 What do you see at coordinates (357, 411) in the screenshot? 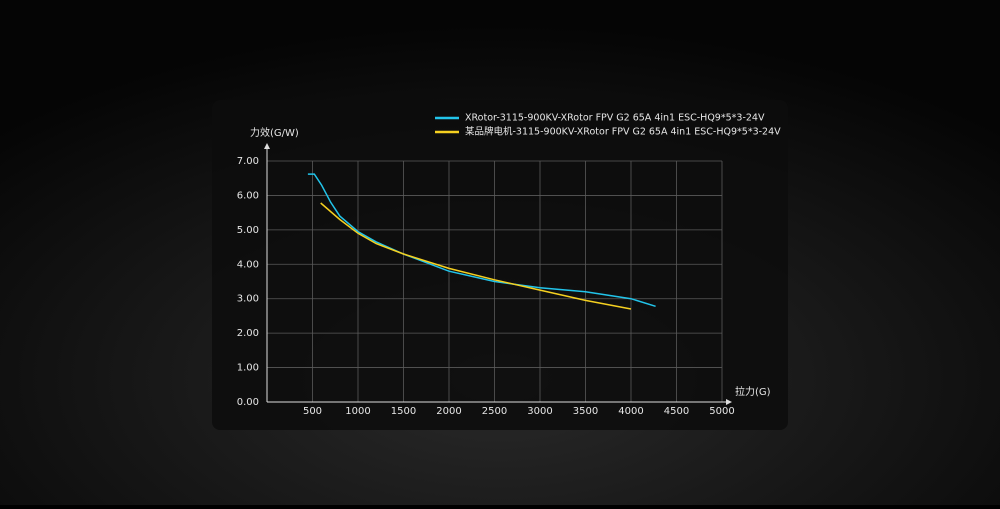
I see `x-tick-label: 1000` at bounding box center [357, 411].